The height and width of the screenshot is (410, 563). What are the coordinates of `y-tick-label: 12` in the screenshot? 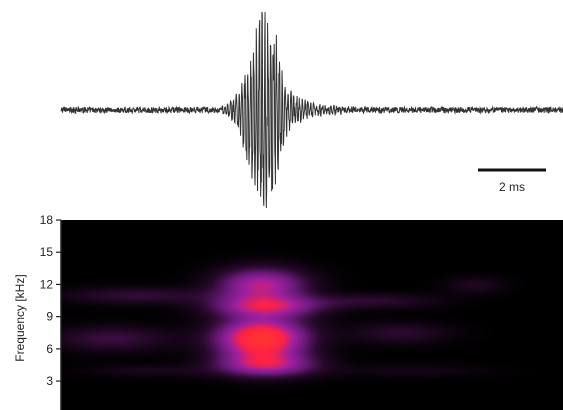 It's located at (47, 284).